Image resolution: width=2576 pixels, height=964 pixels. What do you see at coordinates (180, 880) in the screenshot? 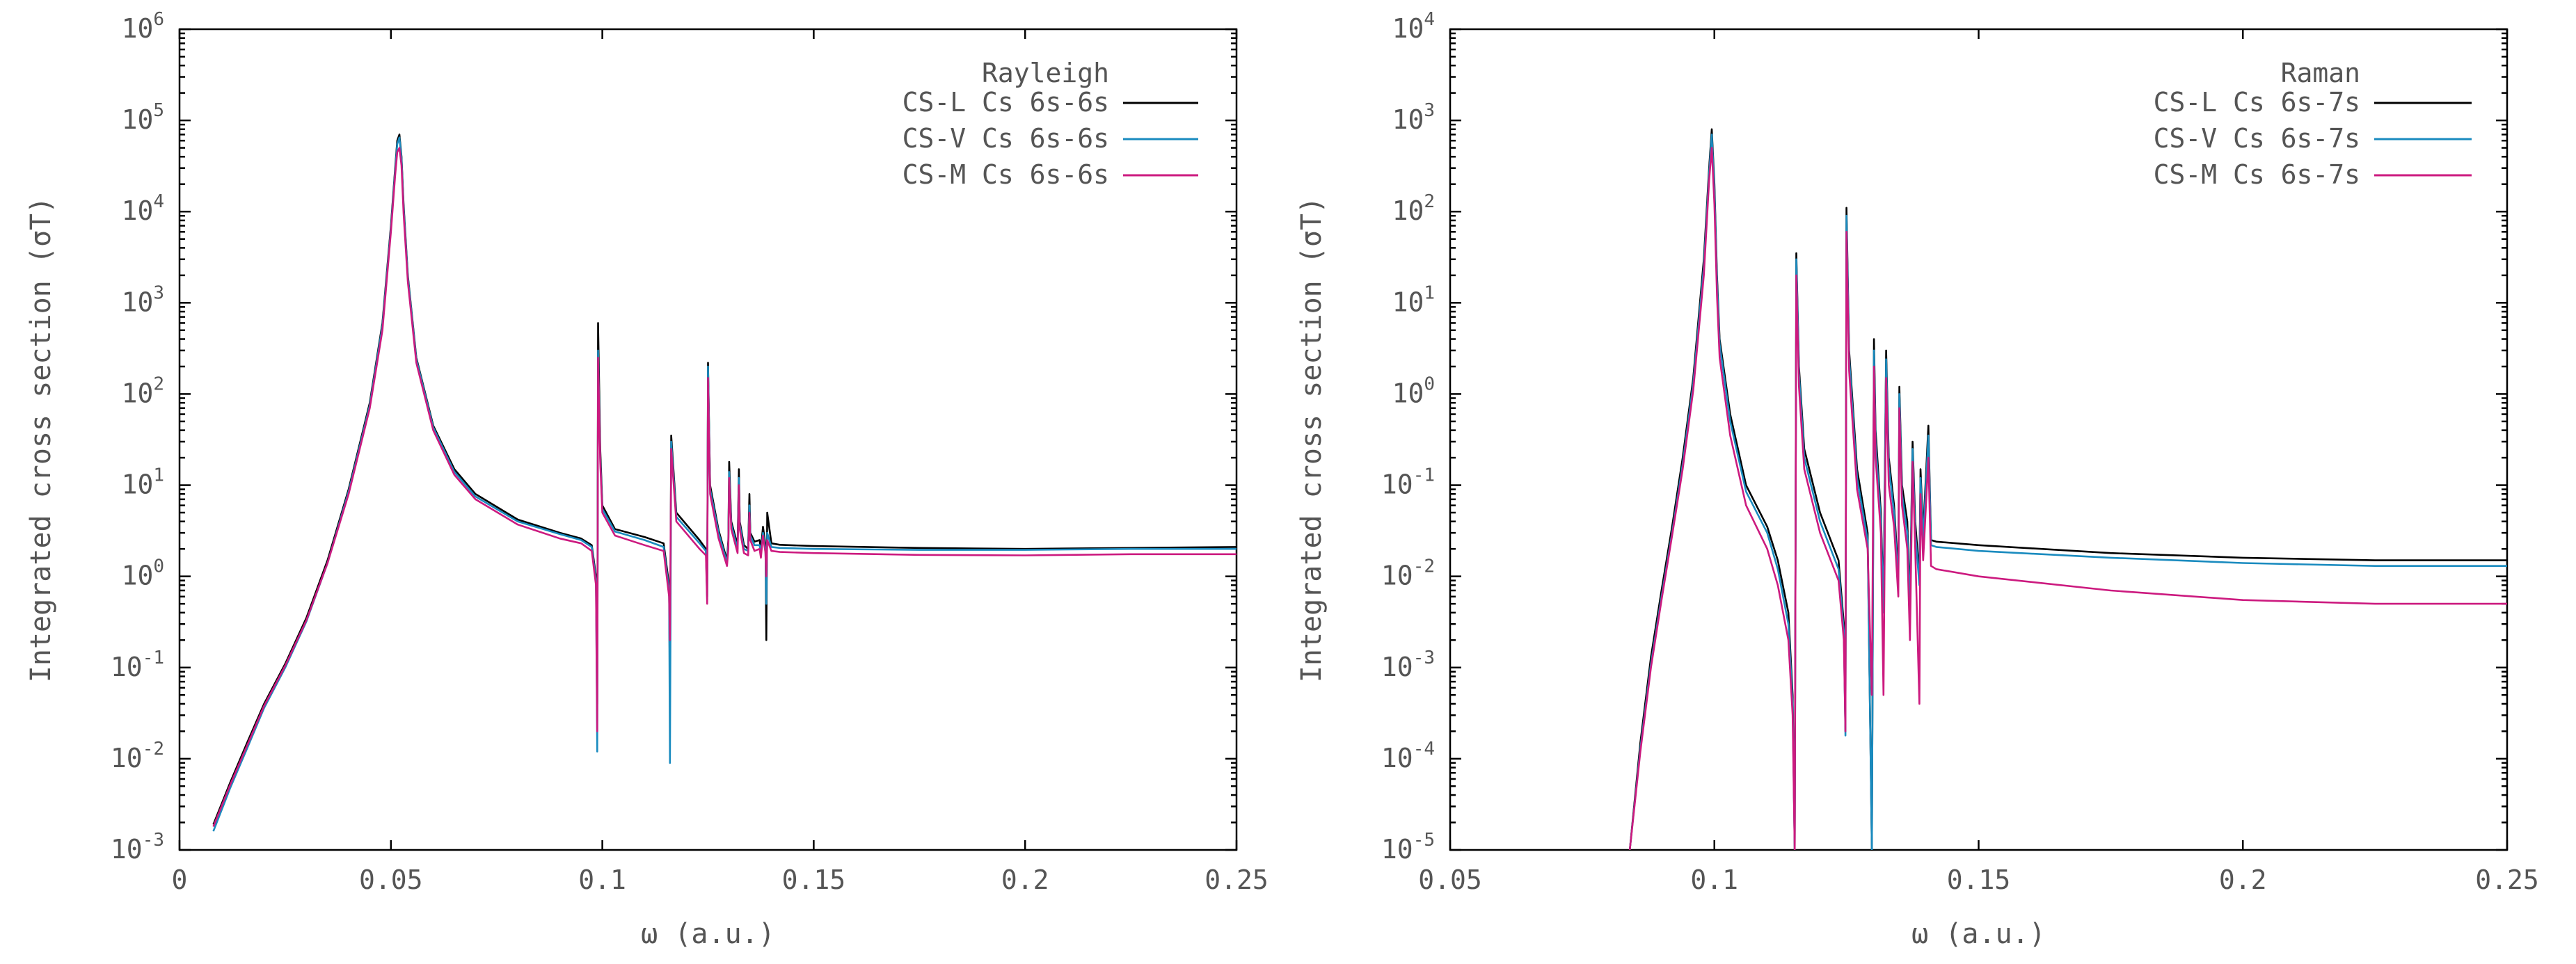
I see `x-tick-label: 0` at bounding box center [180, 880].